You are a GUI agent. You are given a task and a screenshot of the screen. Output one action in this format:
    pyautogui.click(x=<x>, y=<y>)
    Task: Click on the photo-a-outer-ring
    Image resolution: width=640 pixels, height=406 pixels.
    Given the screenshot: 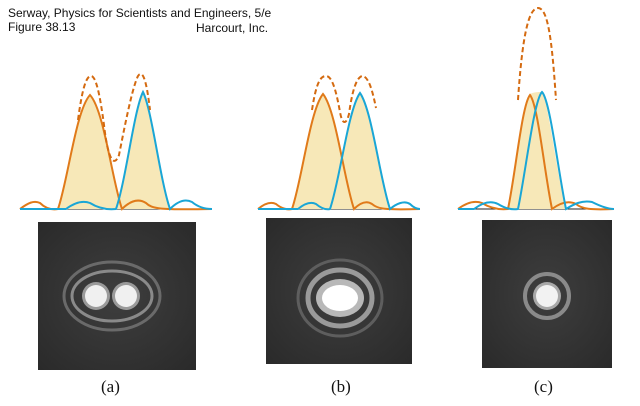 What is the action you would take?
    pyautogui.click(x=112, y=296)
    